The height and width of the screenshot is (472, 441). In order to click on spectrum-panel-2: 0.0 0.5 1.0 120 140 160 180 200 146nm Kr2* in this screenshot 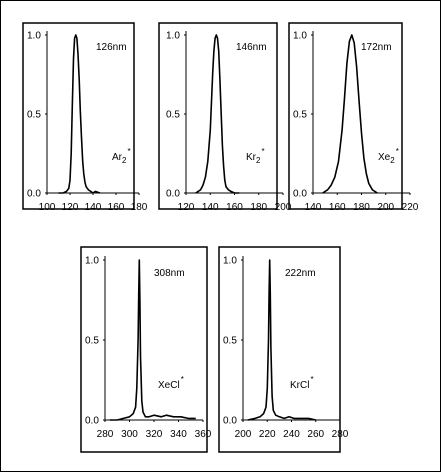, I will do `click(225, 117)`.